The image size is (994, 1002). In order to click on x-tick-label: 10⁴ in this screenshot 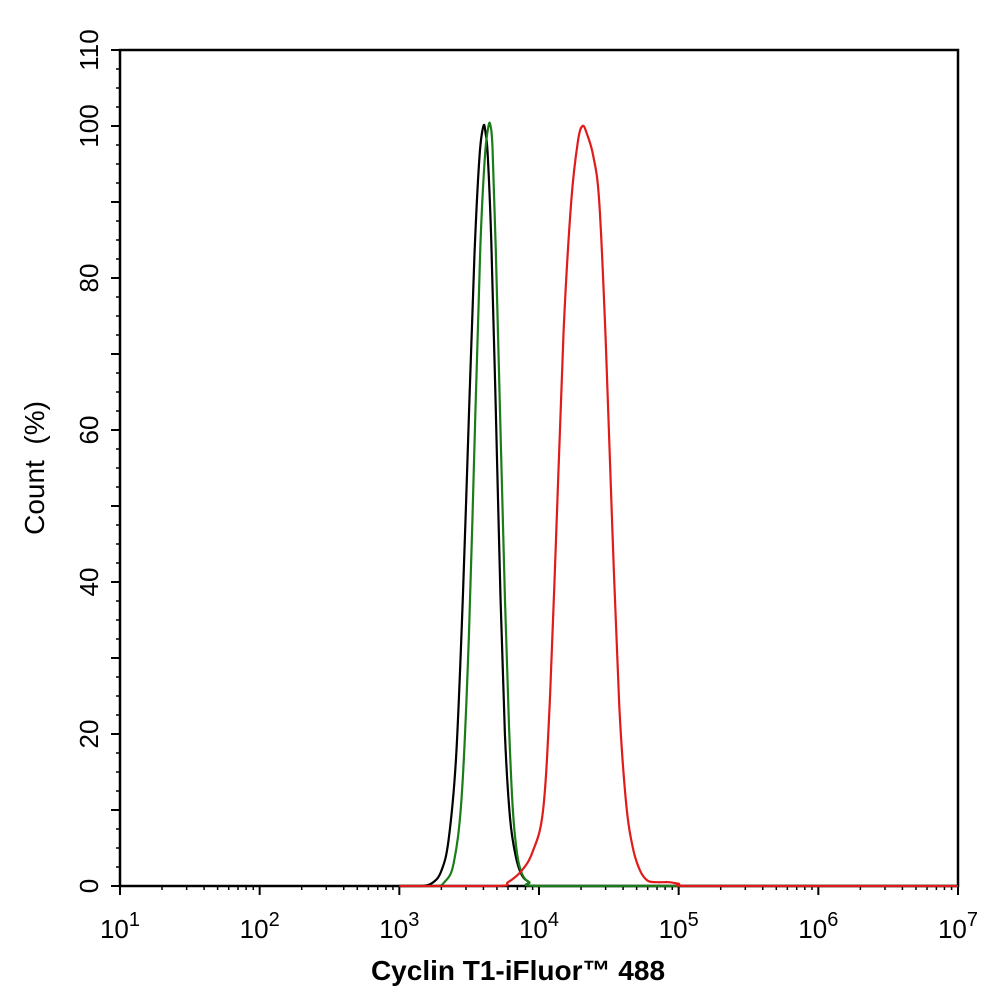, I will do `click(539, 926)`.